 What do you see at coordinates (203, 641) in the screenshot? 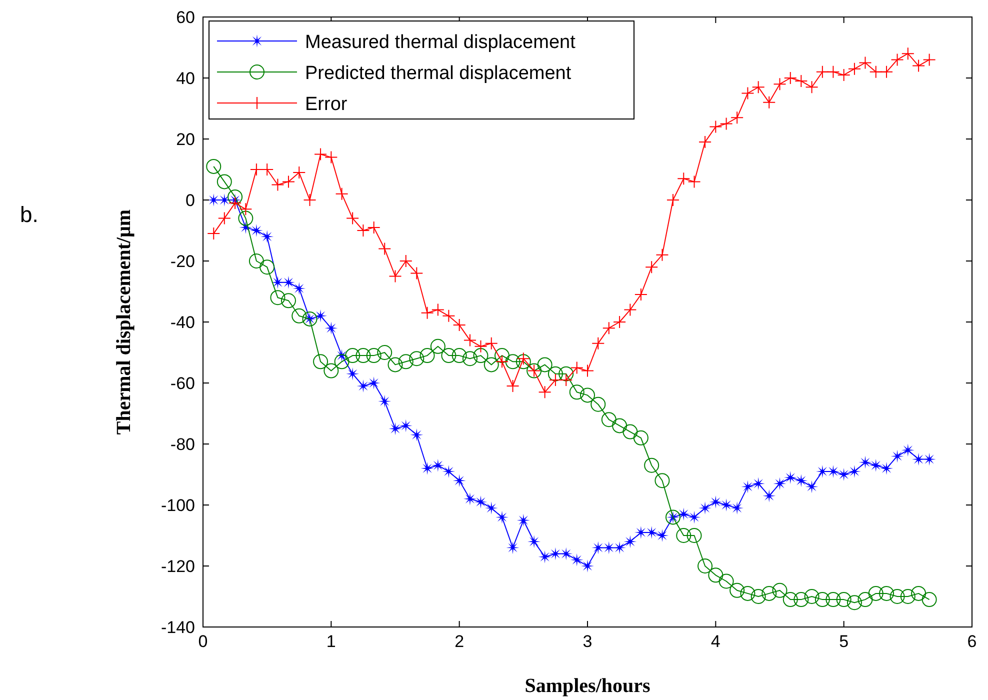
I see `x-tick-label: 0` at bounding box center [203, 641].